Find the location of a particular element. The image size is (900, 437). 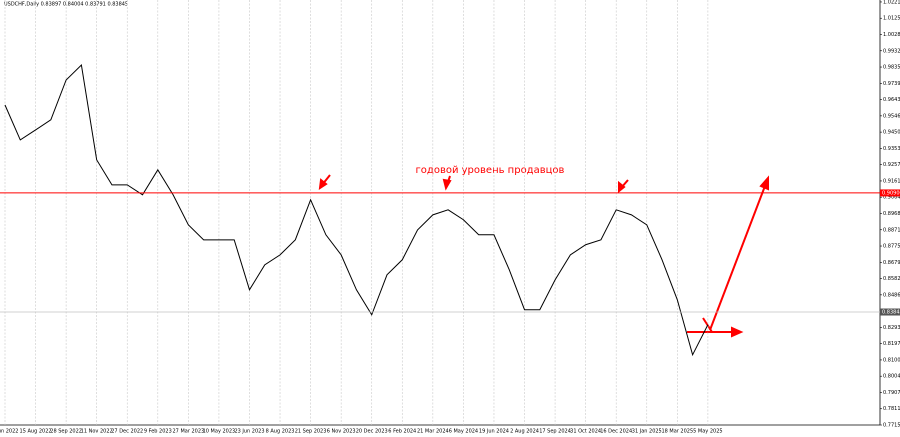

x-tick-label: 8 Aug 2023 is located at coordinates (280, 432).